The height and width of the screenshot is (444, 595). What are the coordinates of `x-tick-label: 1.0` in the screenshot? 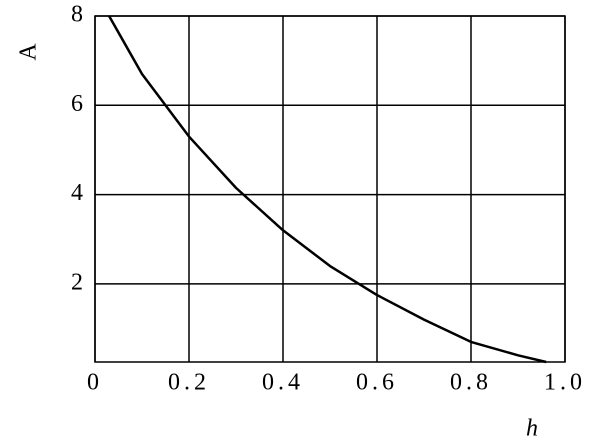 It's located at (565, 383).